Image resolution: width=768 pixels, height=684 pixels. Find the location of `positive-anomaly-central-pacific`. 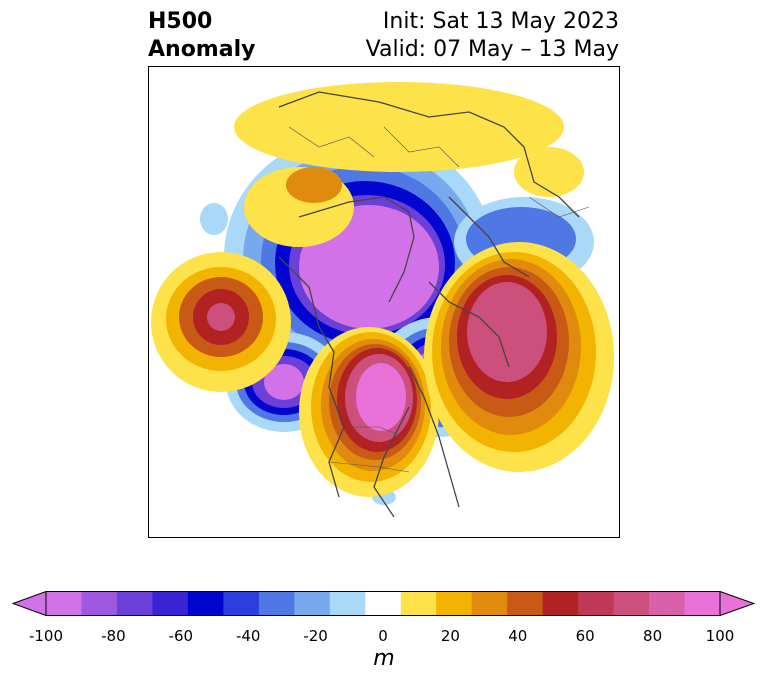

positive-anomaly-central-pacific is located at coordinates (221, 322).